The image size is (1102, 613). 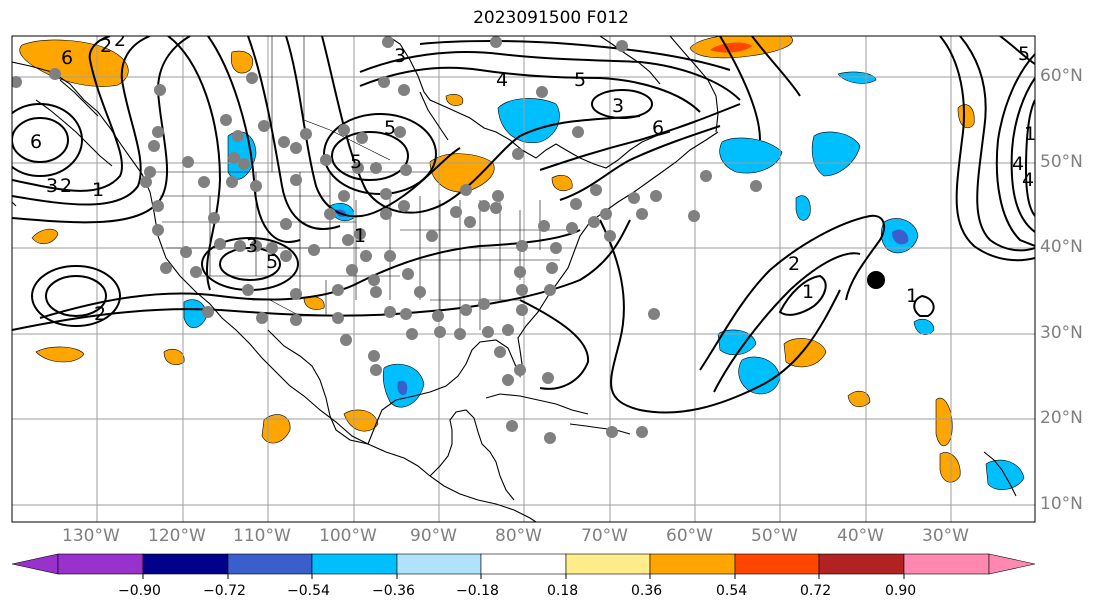 I want to click on latitude-label: 60°N, so click(x=1061, y=76).